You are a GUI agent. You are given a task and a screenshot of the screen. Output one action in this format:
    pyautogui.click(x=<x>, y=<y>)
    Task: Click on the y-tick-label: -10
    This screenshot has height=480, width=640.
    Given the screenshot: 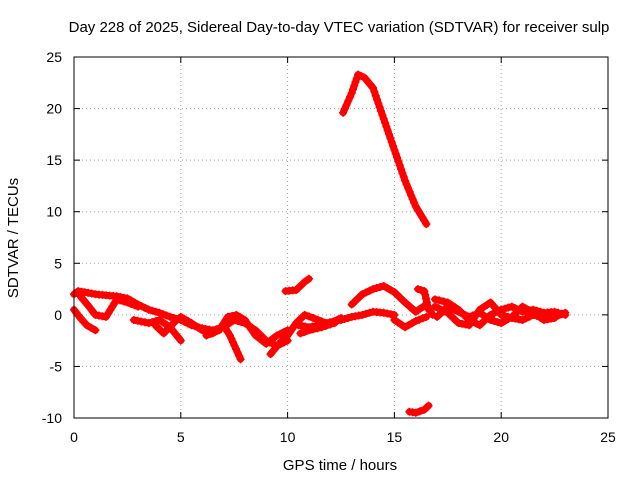 What is the action you would take?
    pyautogui.click(x=52, y=418)
    